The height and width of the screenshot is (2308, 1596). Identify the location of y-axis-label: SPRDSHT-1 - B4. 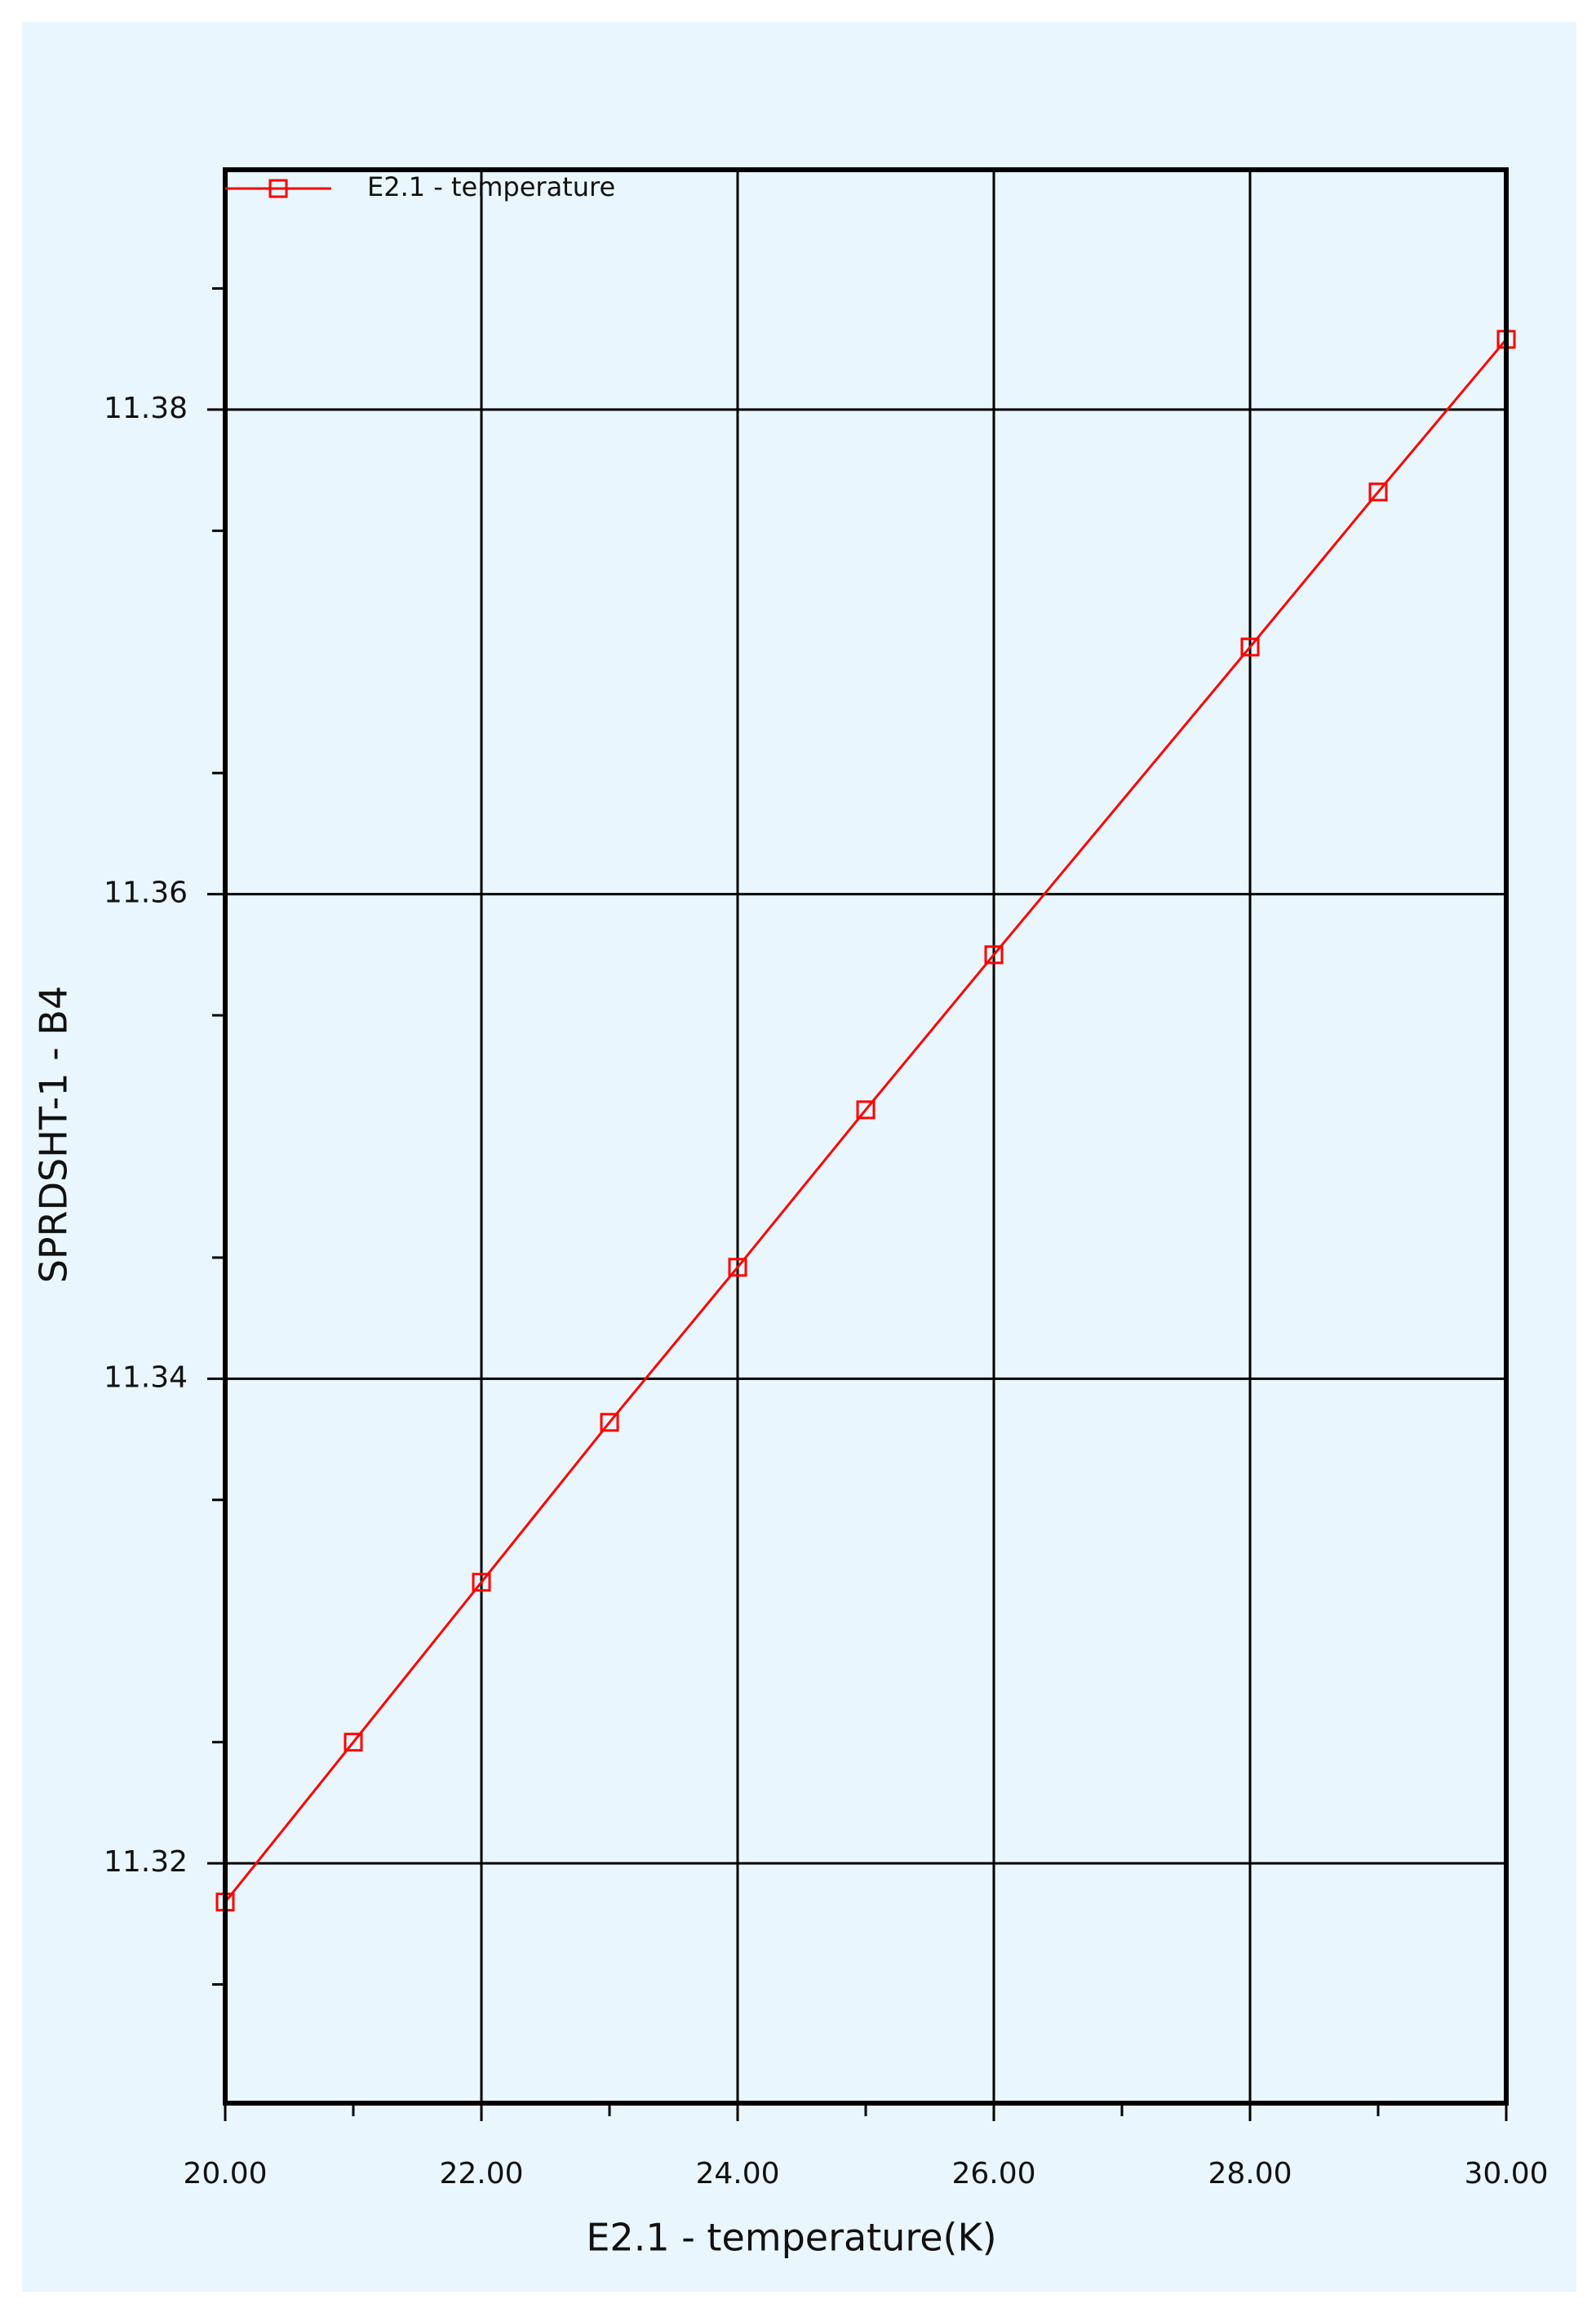
(54, 1135).